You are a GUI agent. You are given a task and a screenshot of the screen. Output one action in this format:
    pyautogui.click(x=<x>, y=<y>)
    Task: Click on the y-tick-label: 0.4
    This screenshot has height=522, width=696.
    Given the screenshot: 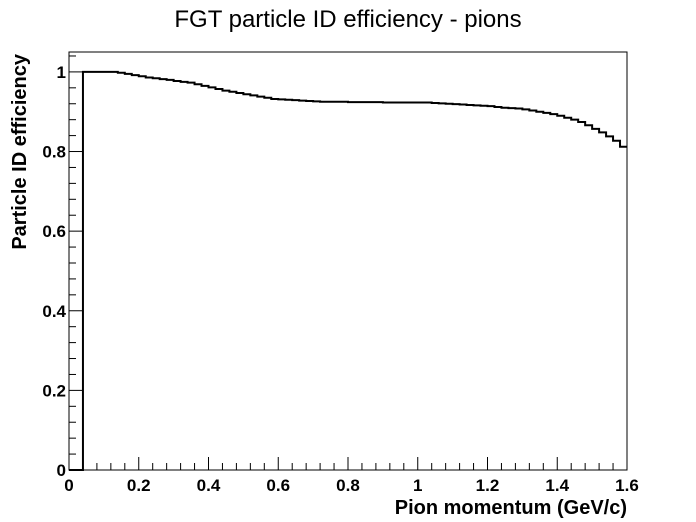 What is the action you would take?
    pyautogui.click(x=54, y=311)
    